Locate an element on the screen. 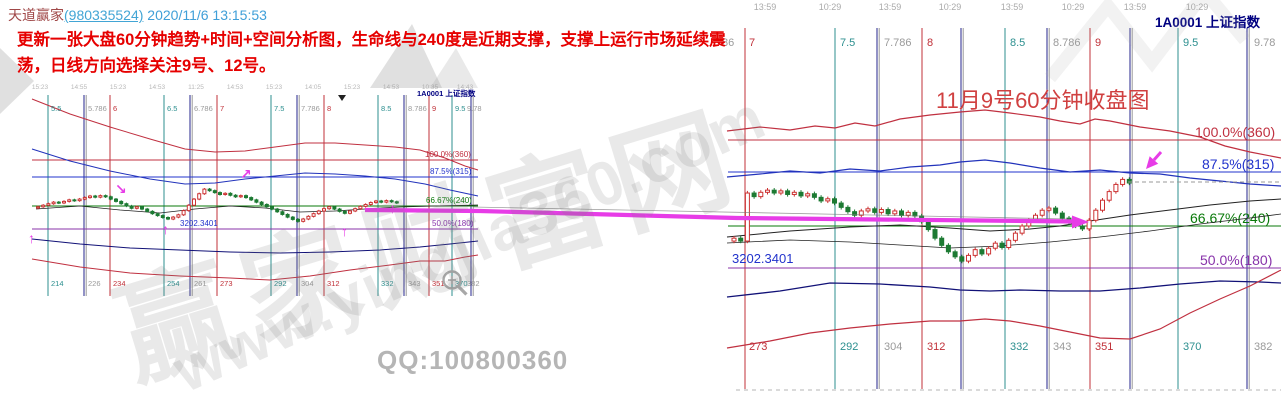 This screenshot has height=411, width=1281. author-qq-link: (980335524) is located at coordinates (104, 15).